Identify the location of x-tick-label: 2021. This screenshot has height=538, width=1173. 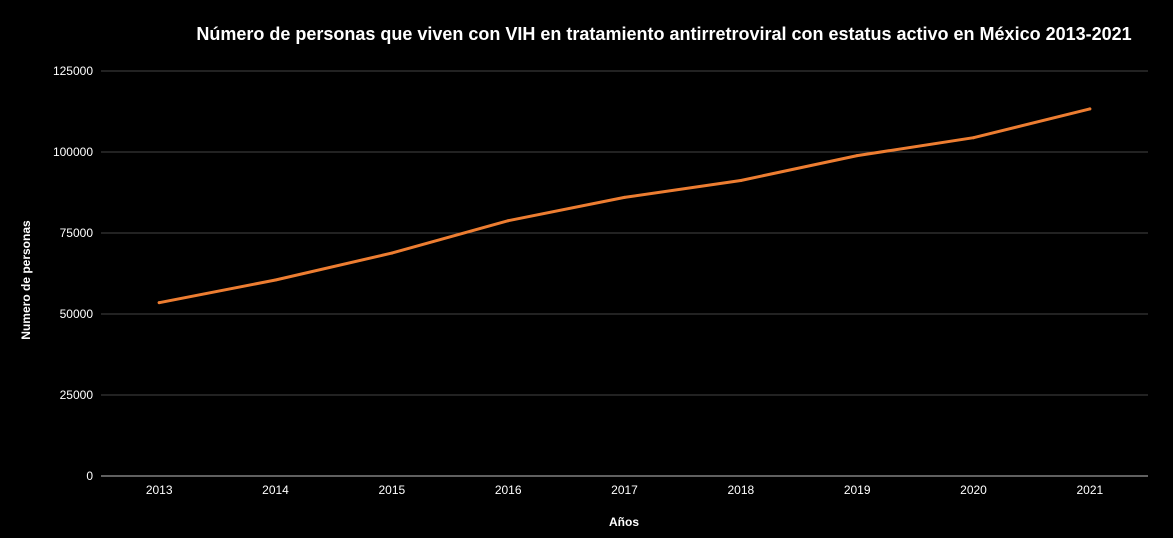
(1089, 490).